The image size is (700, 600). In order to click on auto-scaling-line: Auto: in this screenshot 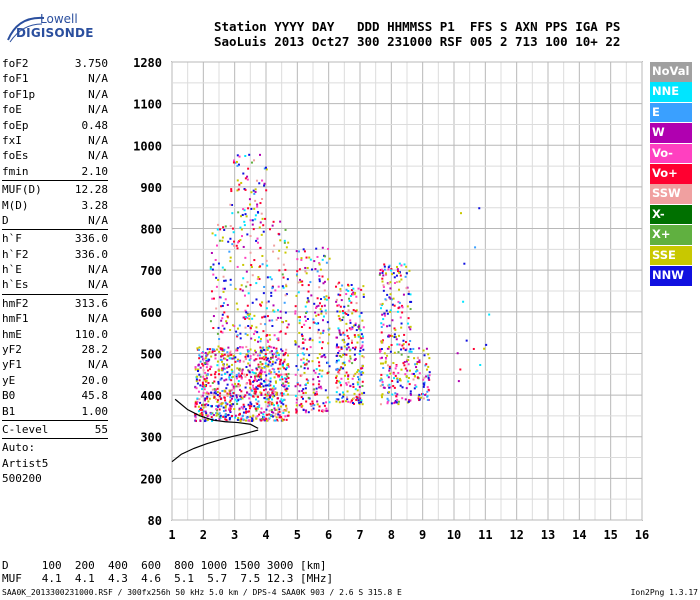, I will do `click(19, 448)`.